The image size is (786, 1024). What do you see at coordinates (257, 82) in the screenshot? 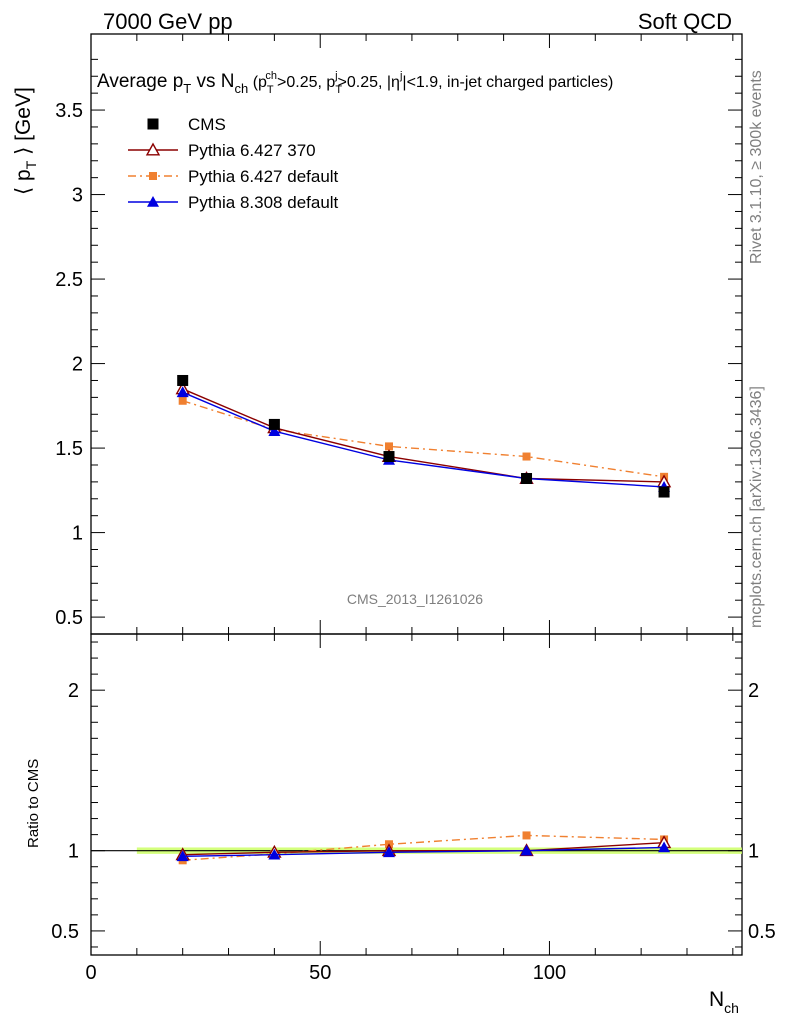
I see `title-part-3: (p` at bounding box center [257, 82].